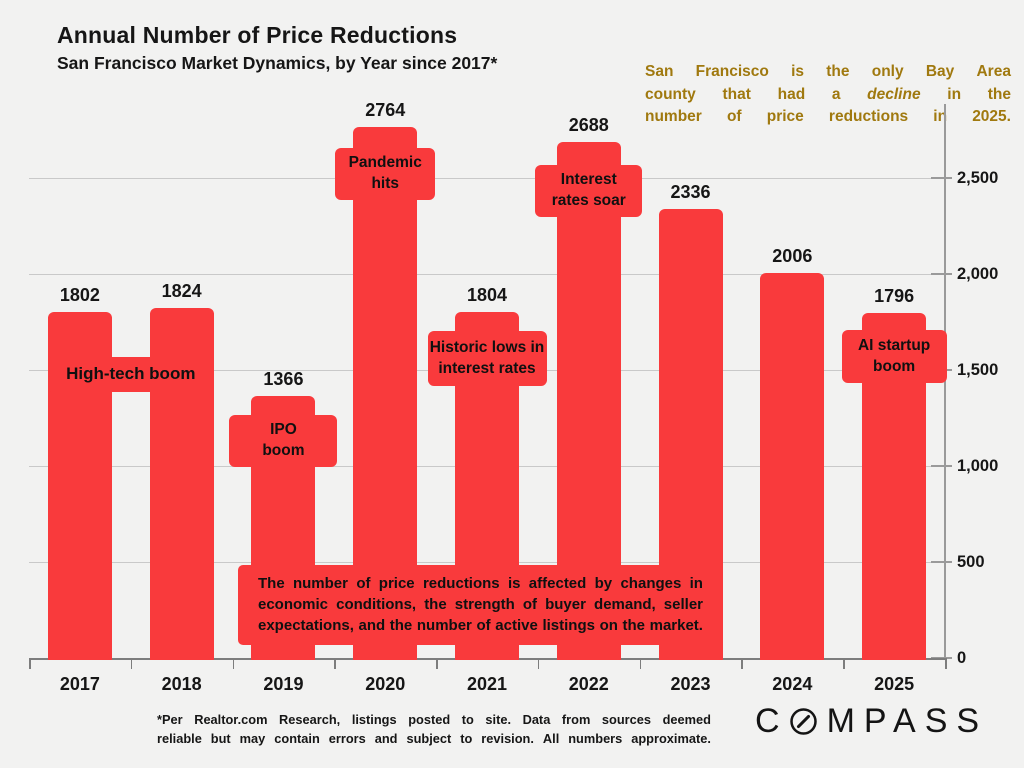 The height and width of the screenshot is (768, 1024). What do you see at coordinates (626, 719) in the screenshot?
I see `word: sources` at bounding box center [626, 719].